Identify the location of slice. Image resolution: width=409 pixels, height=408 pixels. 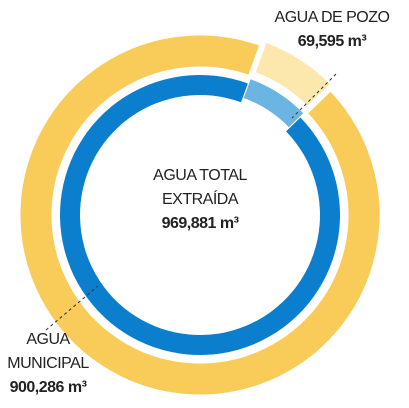
(290, 82).